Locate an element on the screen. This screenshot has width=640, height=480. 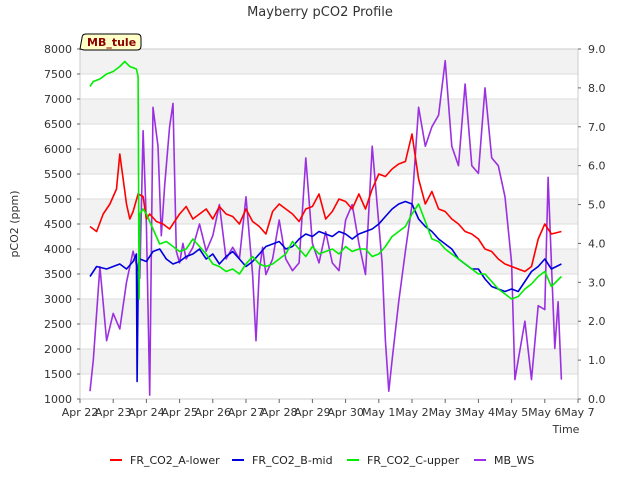
y-tick-label: 3500 is located at coordinates (58, 274).